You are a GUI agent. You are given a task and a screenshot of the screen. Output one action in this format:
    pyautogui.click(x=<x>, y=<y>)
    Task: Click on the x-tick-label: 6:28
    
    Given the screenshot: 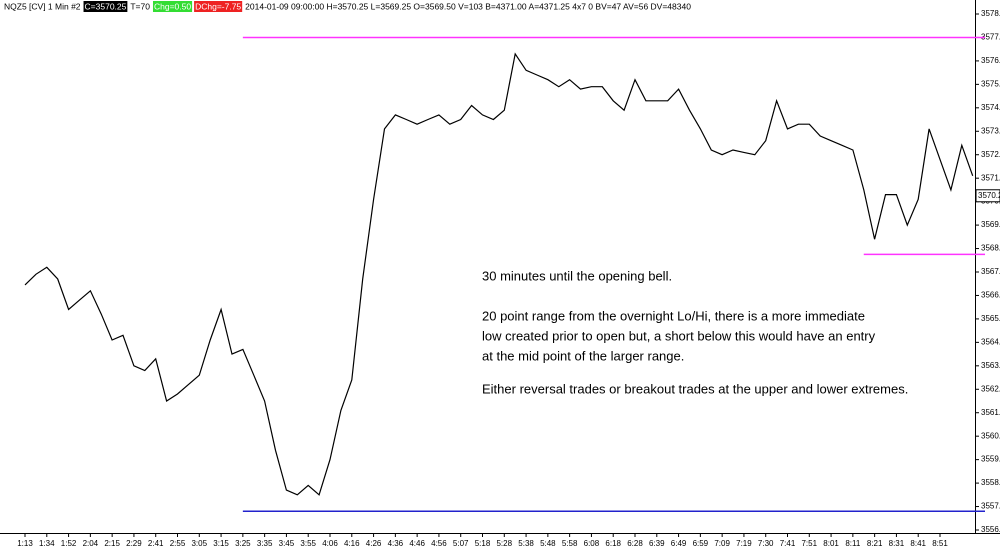 What is the action you would take?
    pyautogui.click(x=635, y=543)
    